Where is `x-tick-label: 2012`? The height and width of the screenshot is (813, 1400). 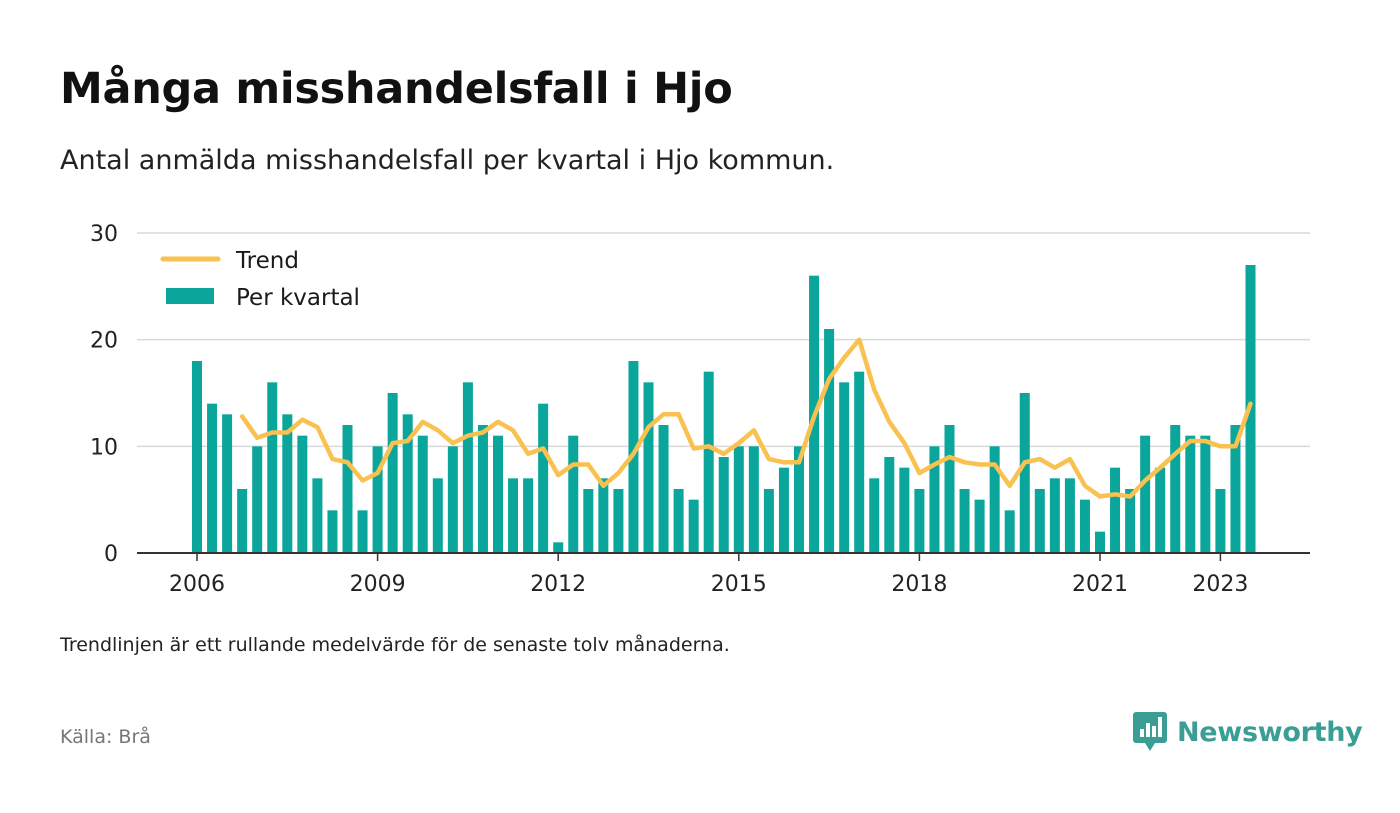
x-tick-label: 2012 is located at coordinates (558, 584).